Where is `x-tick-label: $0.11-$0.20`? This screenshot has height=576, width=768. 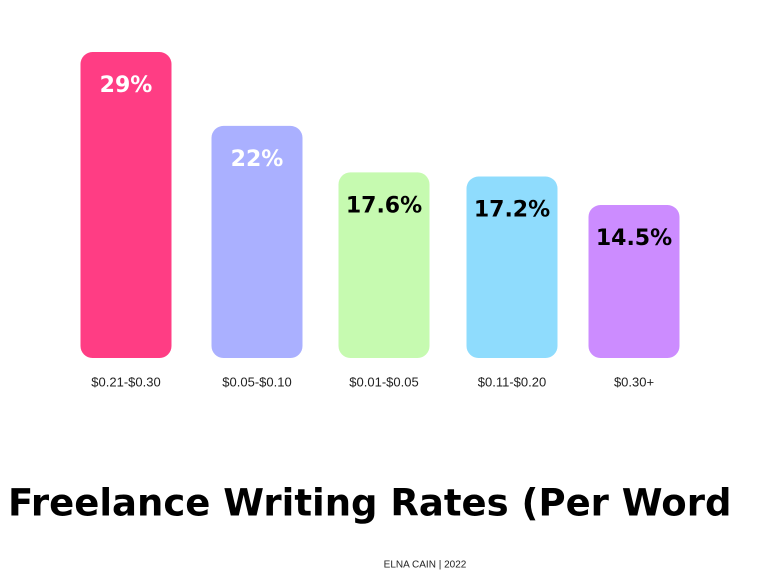
x-tick-label: $0.11-$0.20 is located at coordinates (512, 381).